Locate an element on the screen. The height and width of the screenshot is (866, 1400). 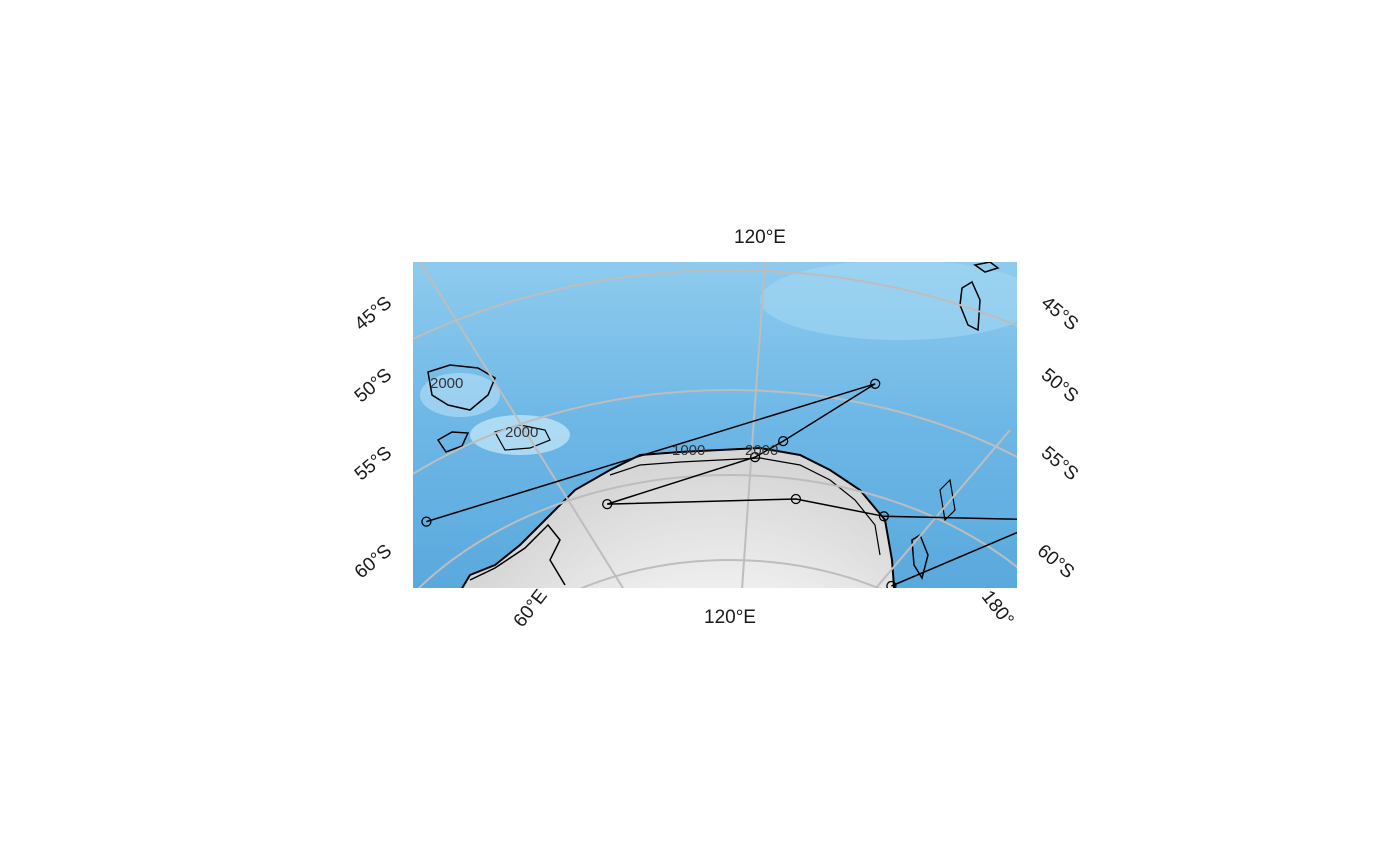
top-lon-label: 120°E is located at coordinates (760, 237).